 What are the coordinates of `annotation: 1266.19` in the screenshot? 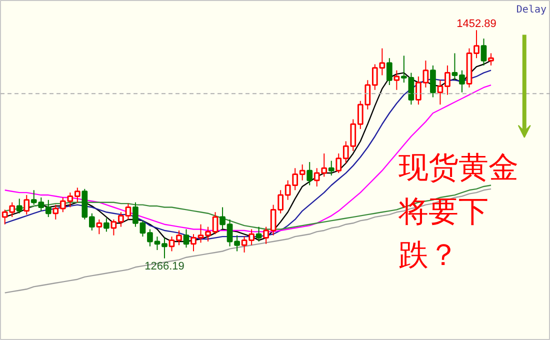 It's located at (164, 266).